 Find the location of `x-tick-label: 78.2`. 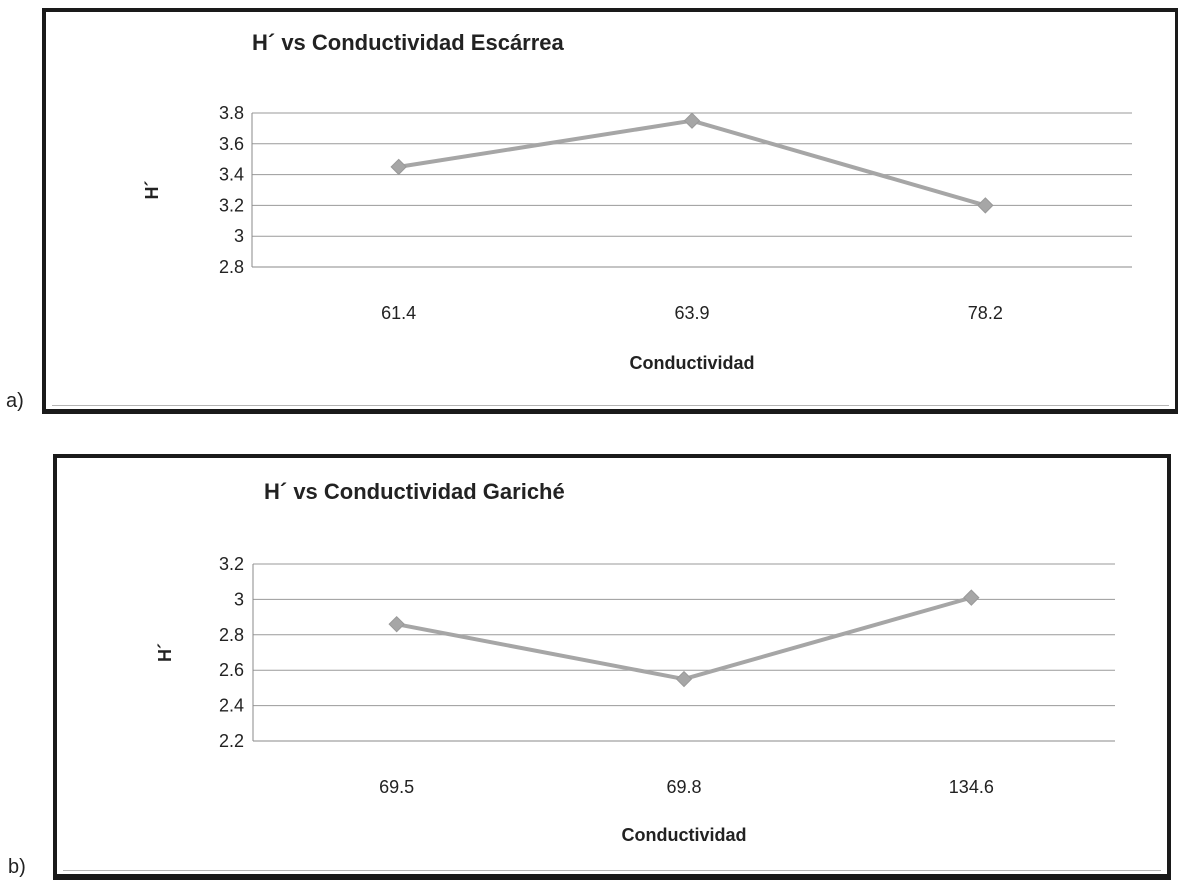

x-tick-label: 78.2 is located at coordinates (985, 313).